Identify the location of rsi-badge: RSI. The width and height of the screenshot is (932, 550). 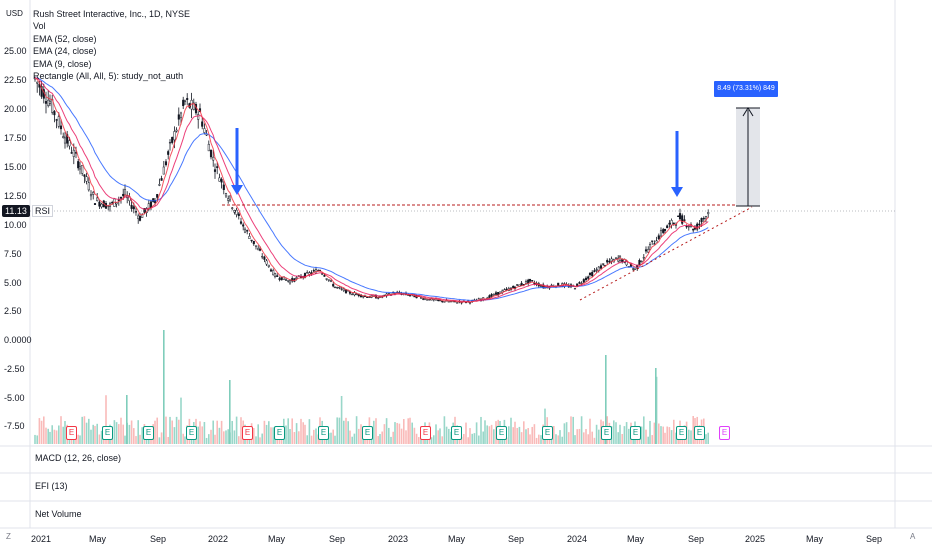
(43, 211).